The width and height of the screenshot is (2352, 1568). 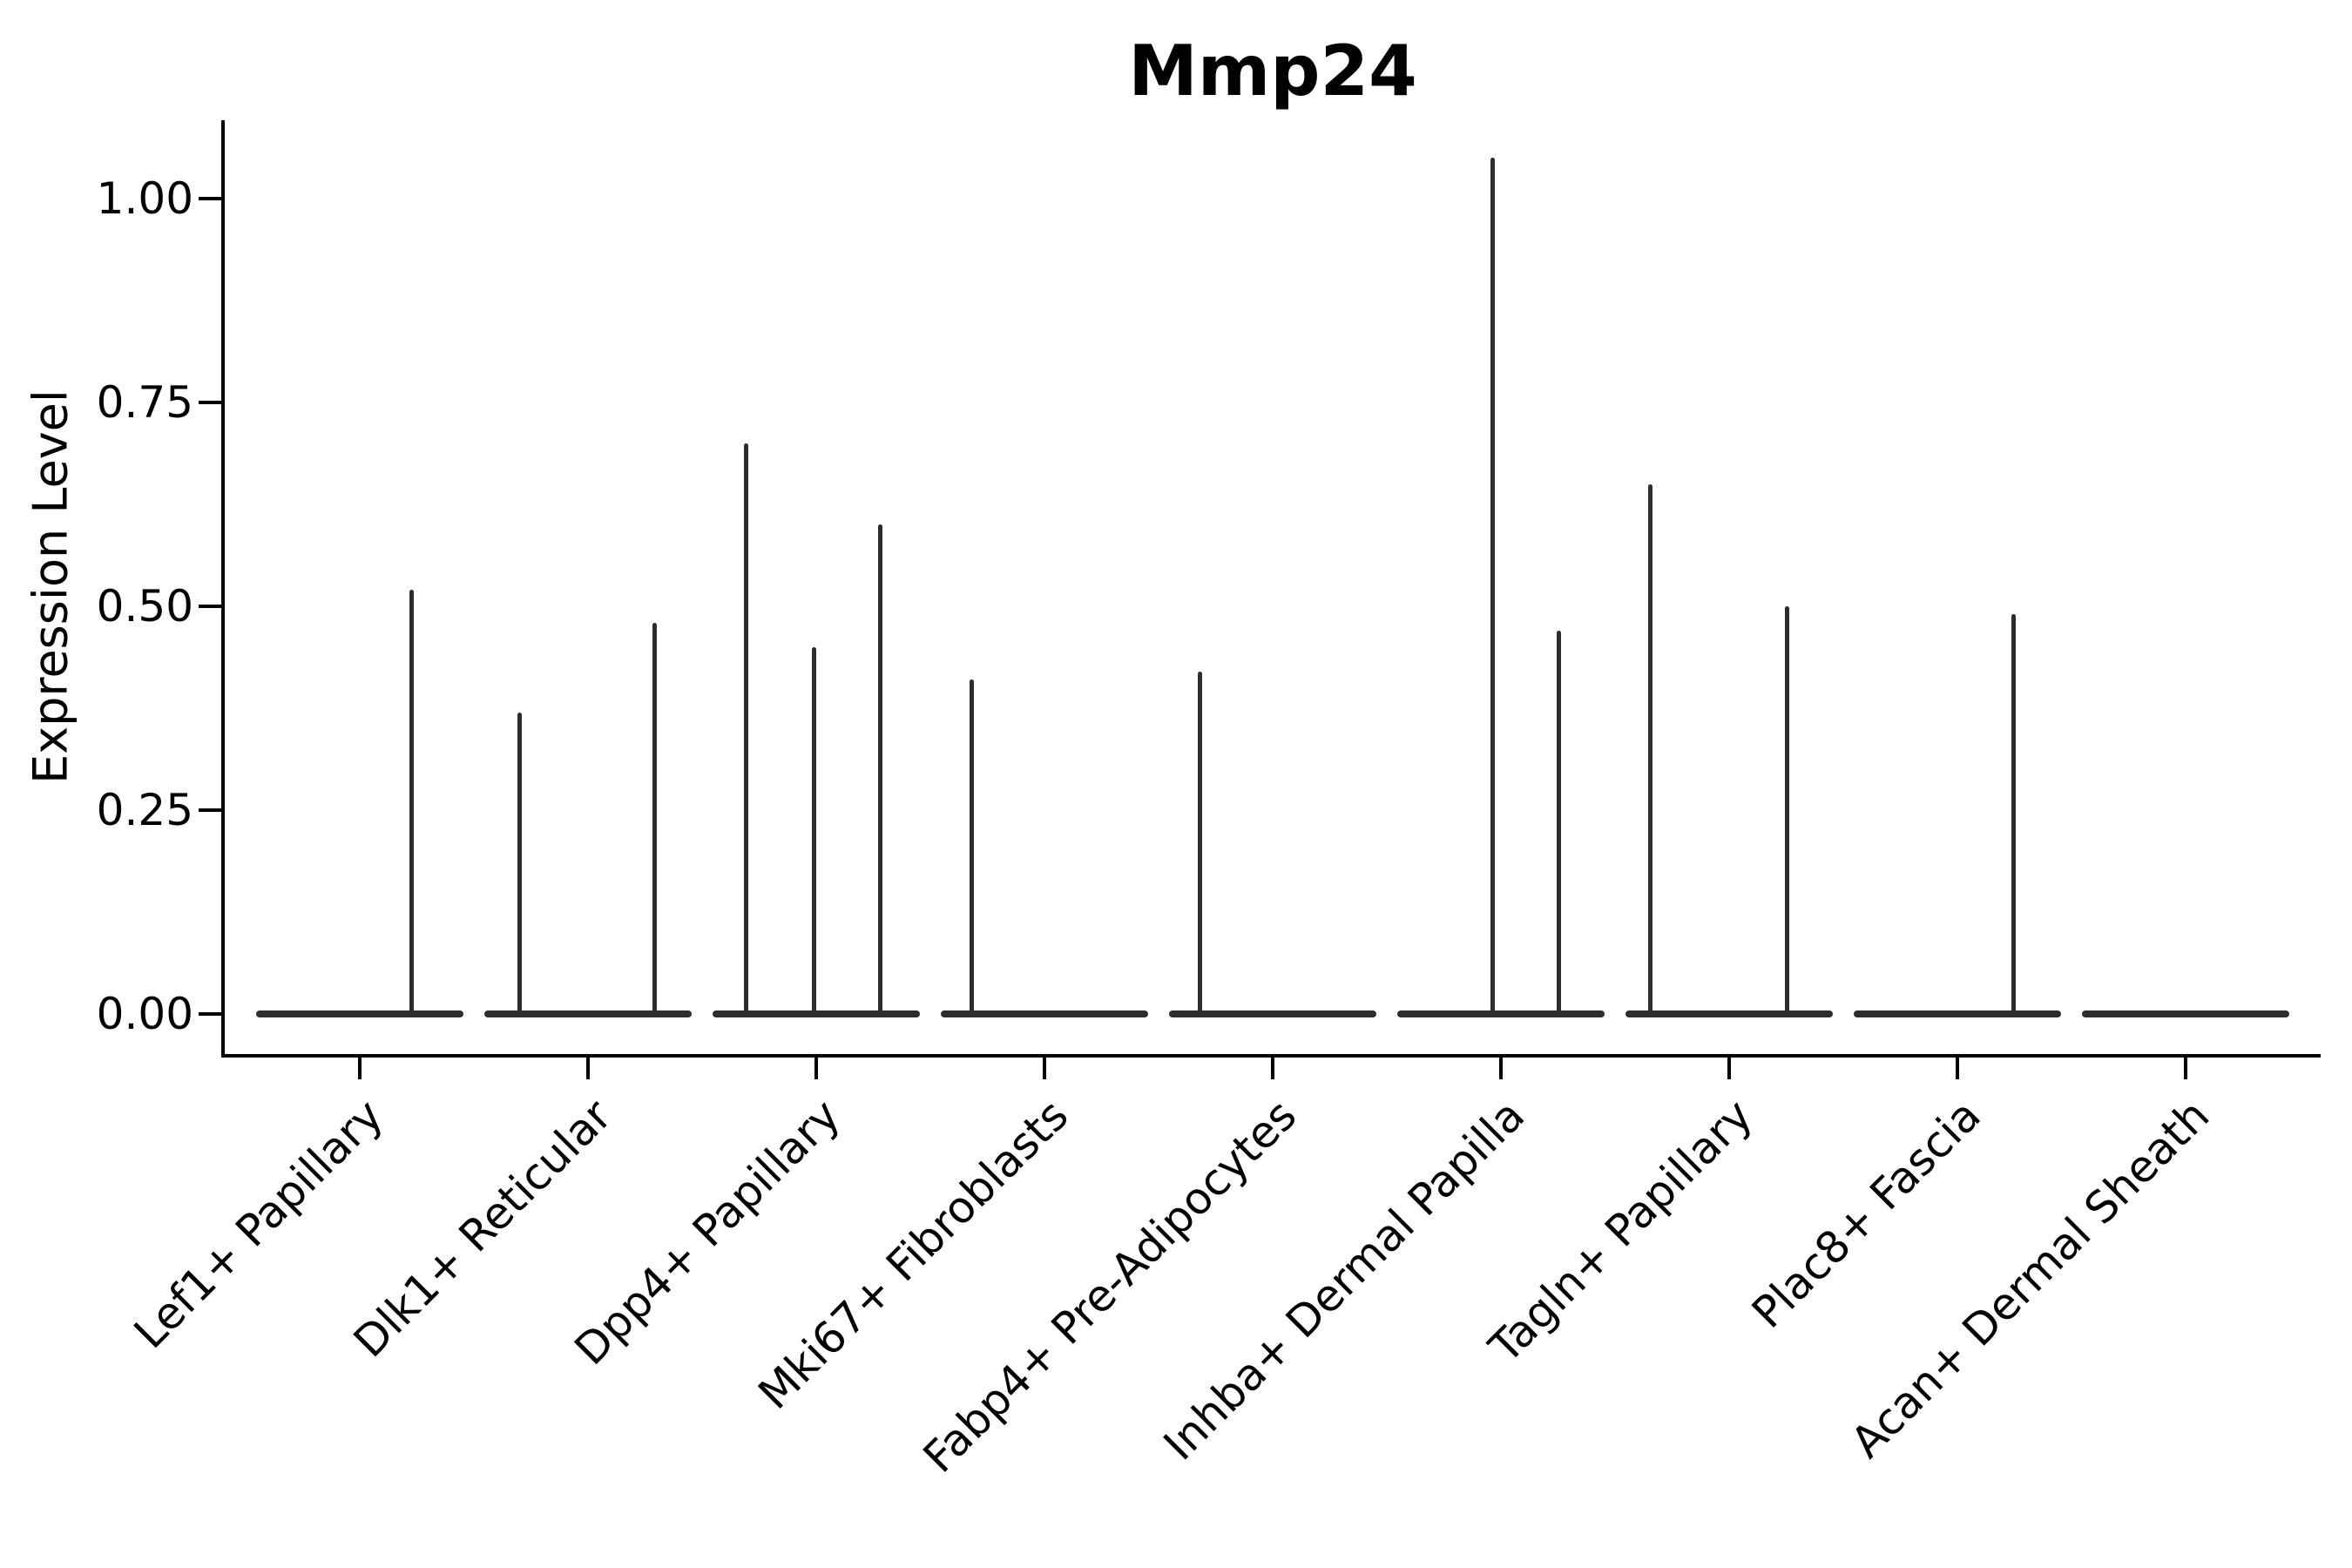 What do you see at coordinates (1110, 1286) in the screenshot?
I see `x-tick-label: Fabp4+ Pre-Adipocytes` at bounding box center [1110, 1286].